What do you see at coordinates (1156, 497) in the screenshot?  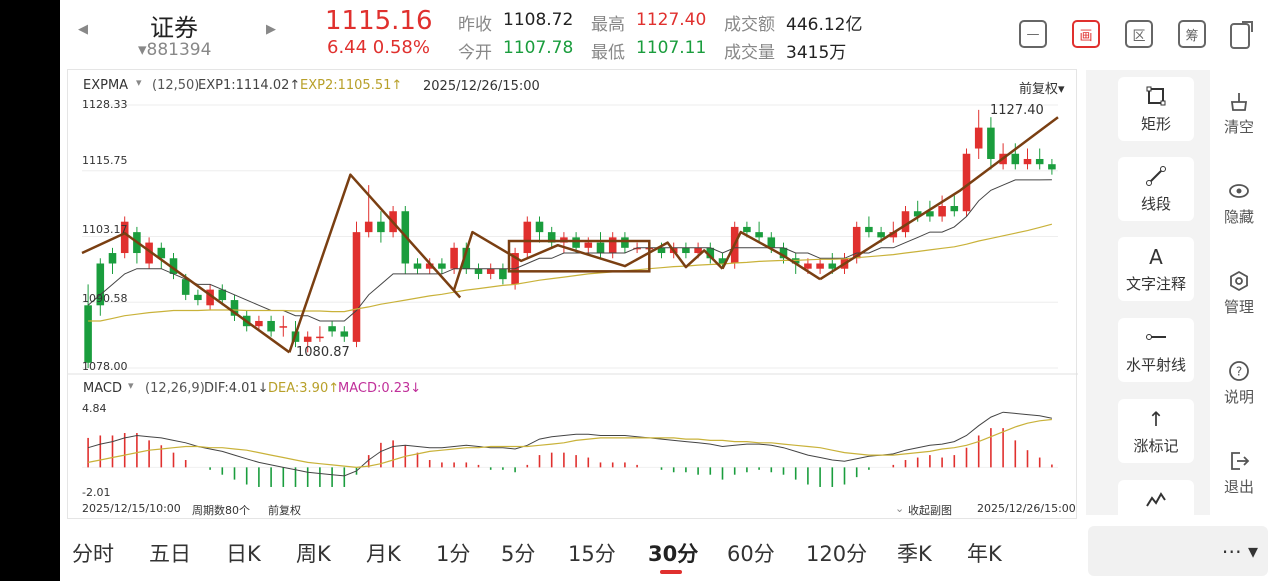 I see `tool-more` at bounding box center [1156, 497].